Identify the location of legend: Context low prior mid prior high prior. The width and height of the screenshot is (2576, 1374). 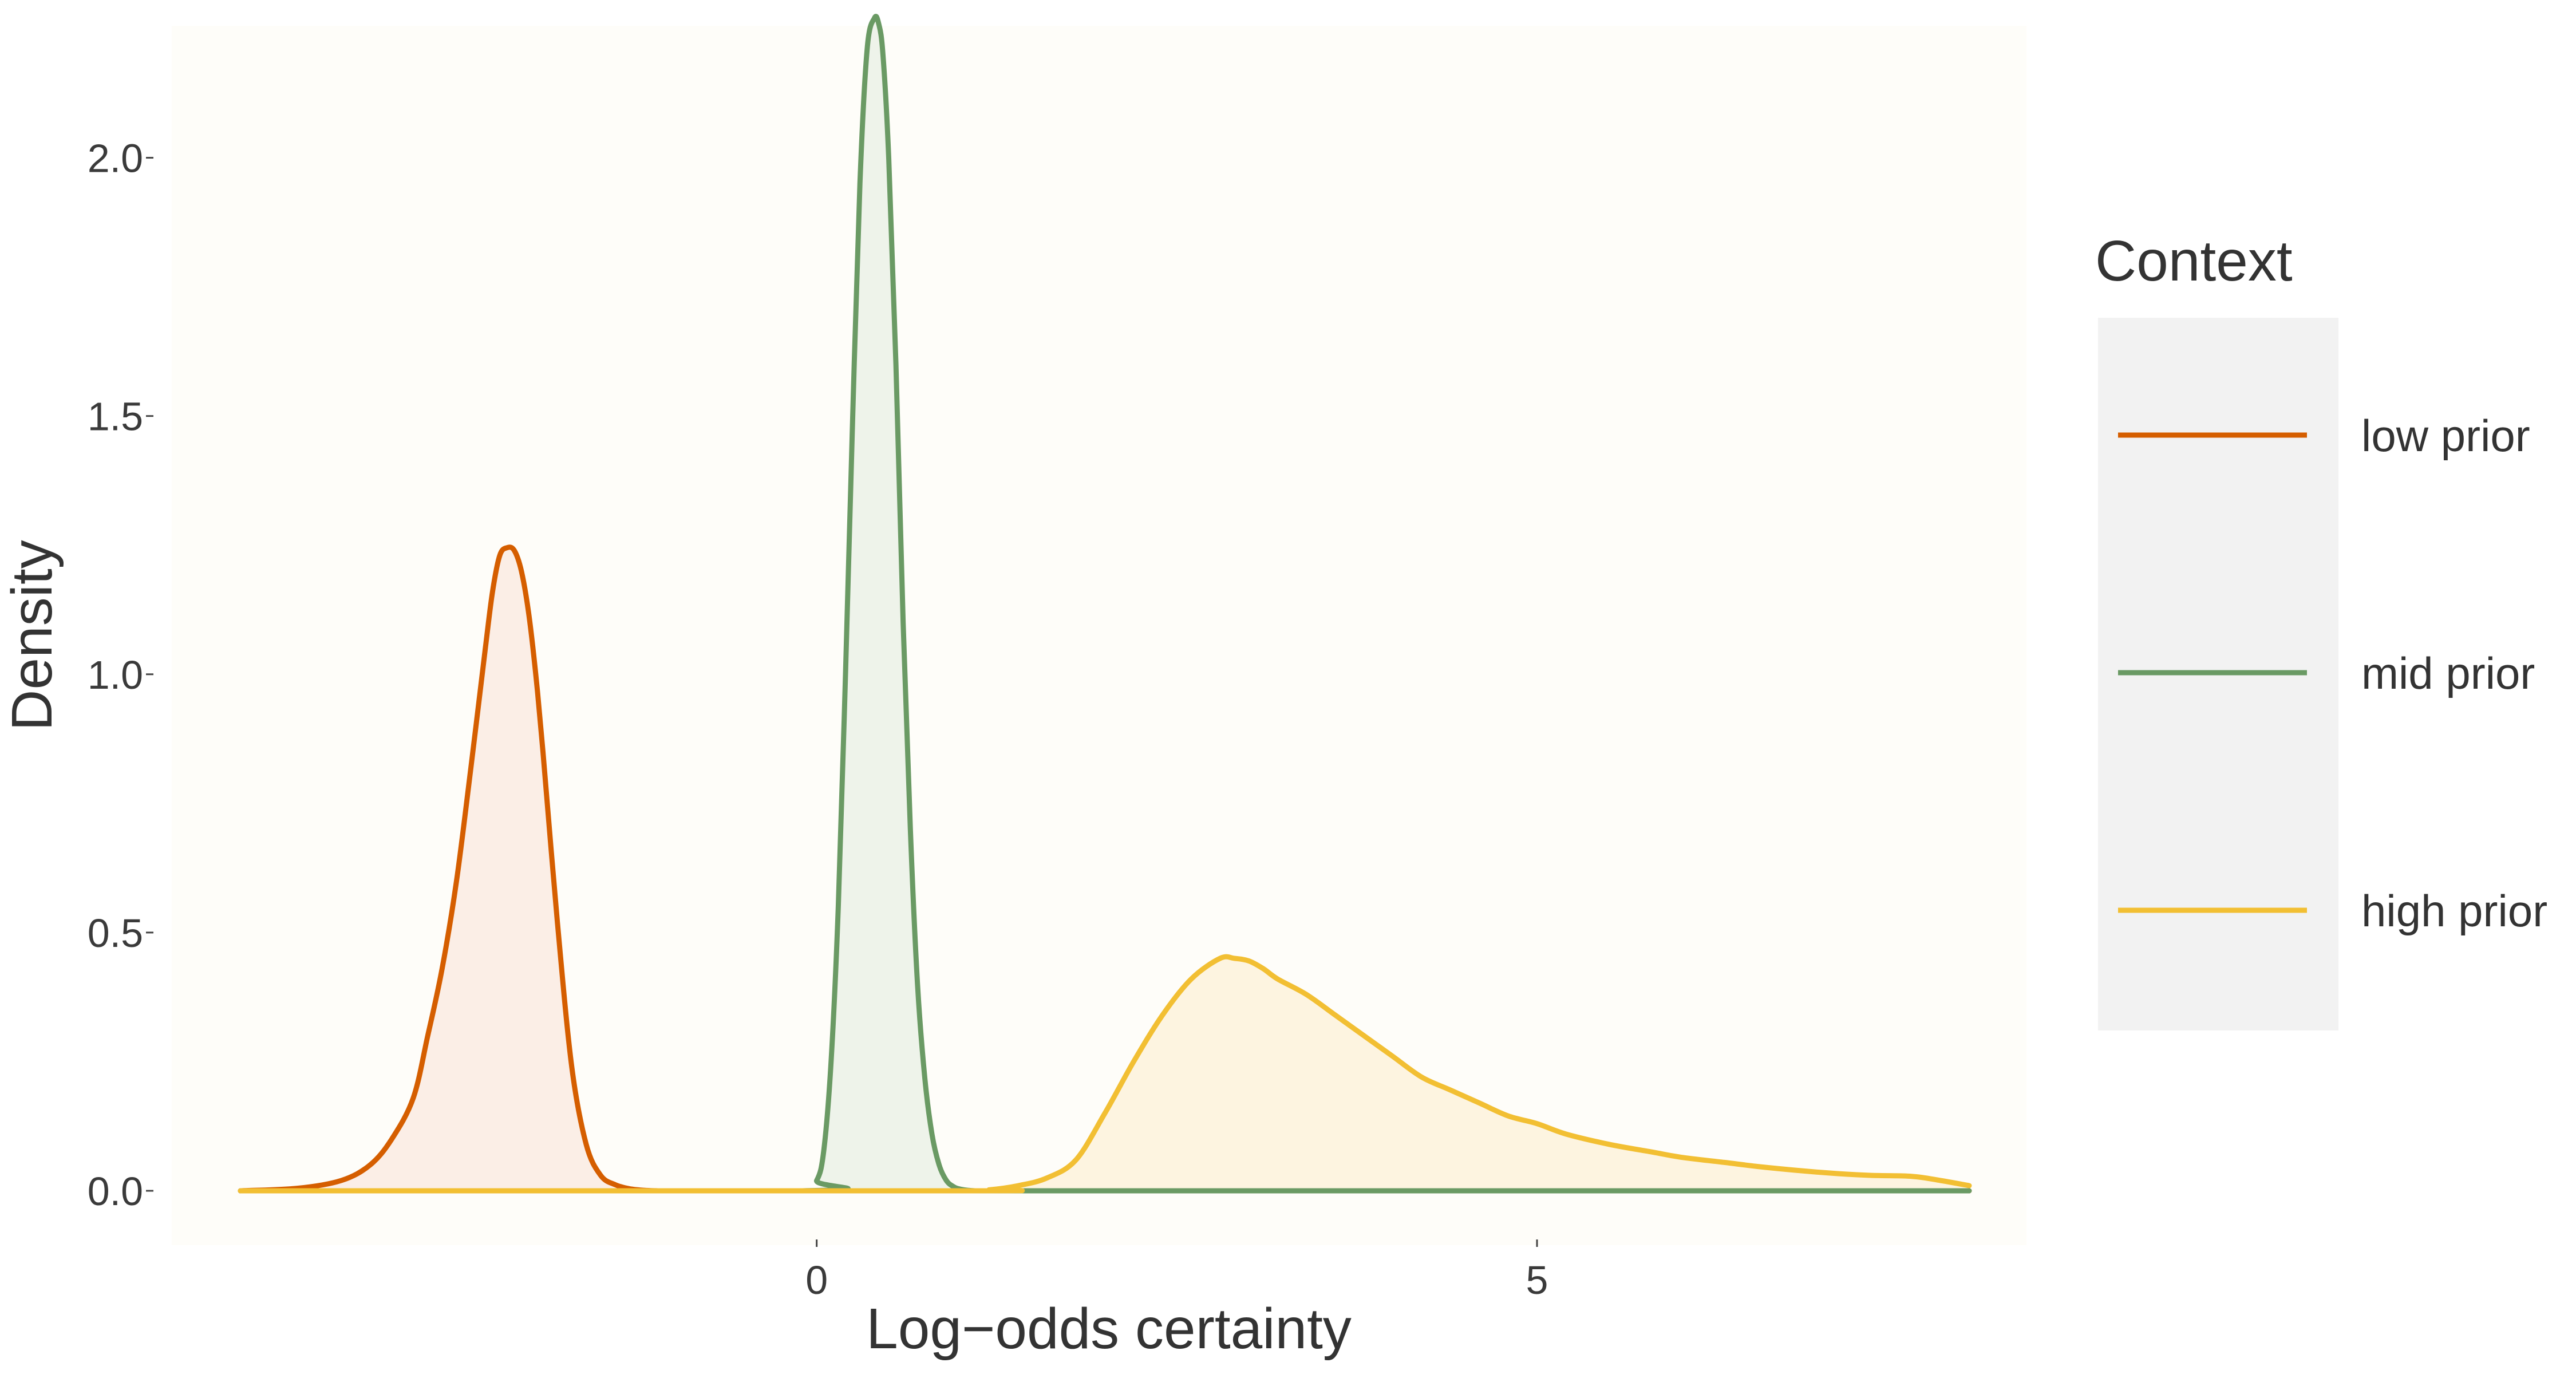
(2321, 629).